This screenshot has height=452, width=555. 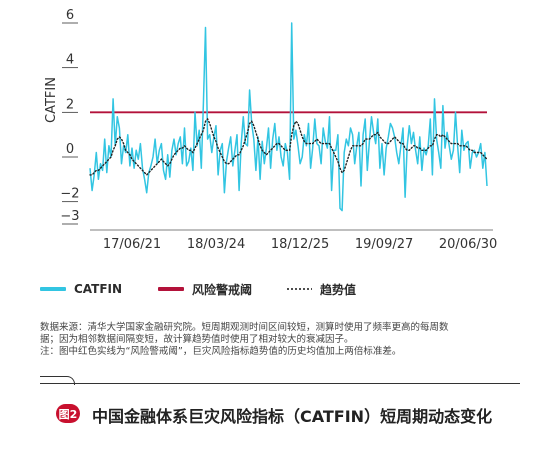 I want to click on source-line: 据；因为相邻数据间隔变短，故计算趋势值时使用了相对较大的衰减因子。, so click(x=197, y=339).